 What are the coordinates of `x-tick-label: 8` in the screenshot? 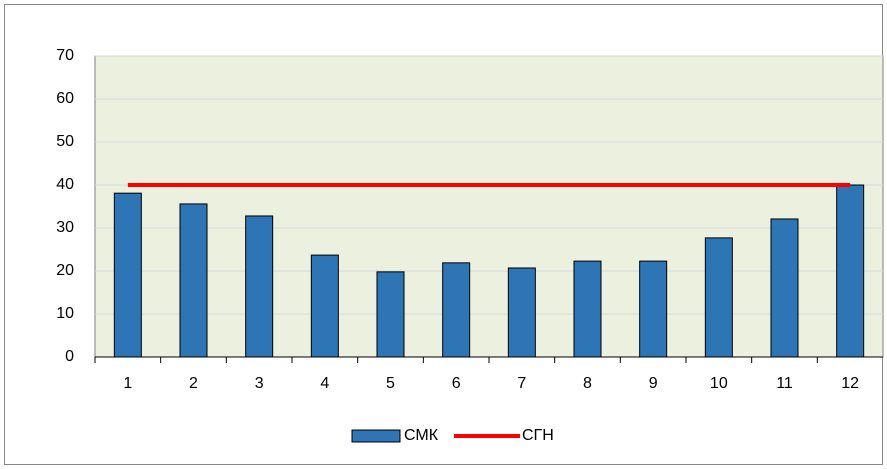 It's located at (587, 383).